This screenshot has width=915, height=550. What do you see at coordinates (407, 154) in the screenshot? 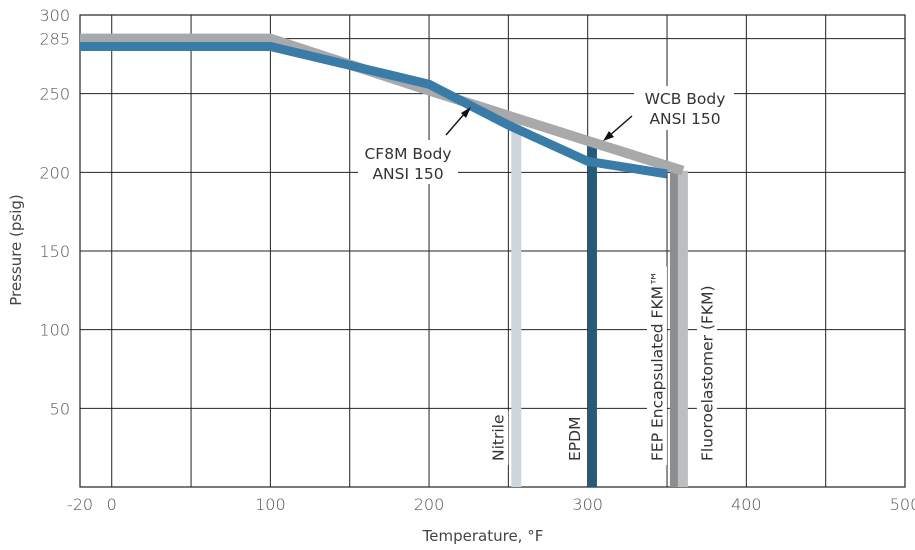
I see `cf8m-annotation-line1: CF8M Body` at bounding box center [407, 154].